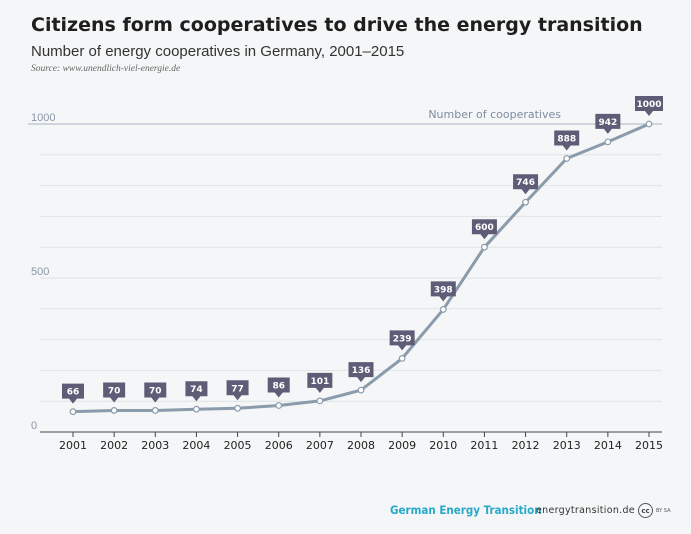 The width and height of the screenshot is (691, 534). What do you see at coordinates (663, 511) in the screenshot?
I see `license-text: BY SA` at bounding box center [663, 511].